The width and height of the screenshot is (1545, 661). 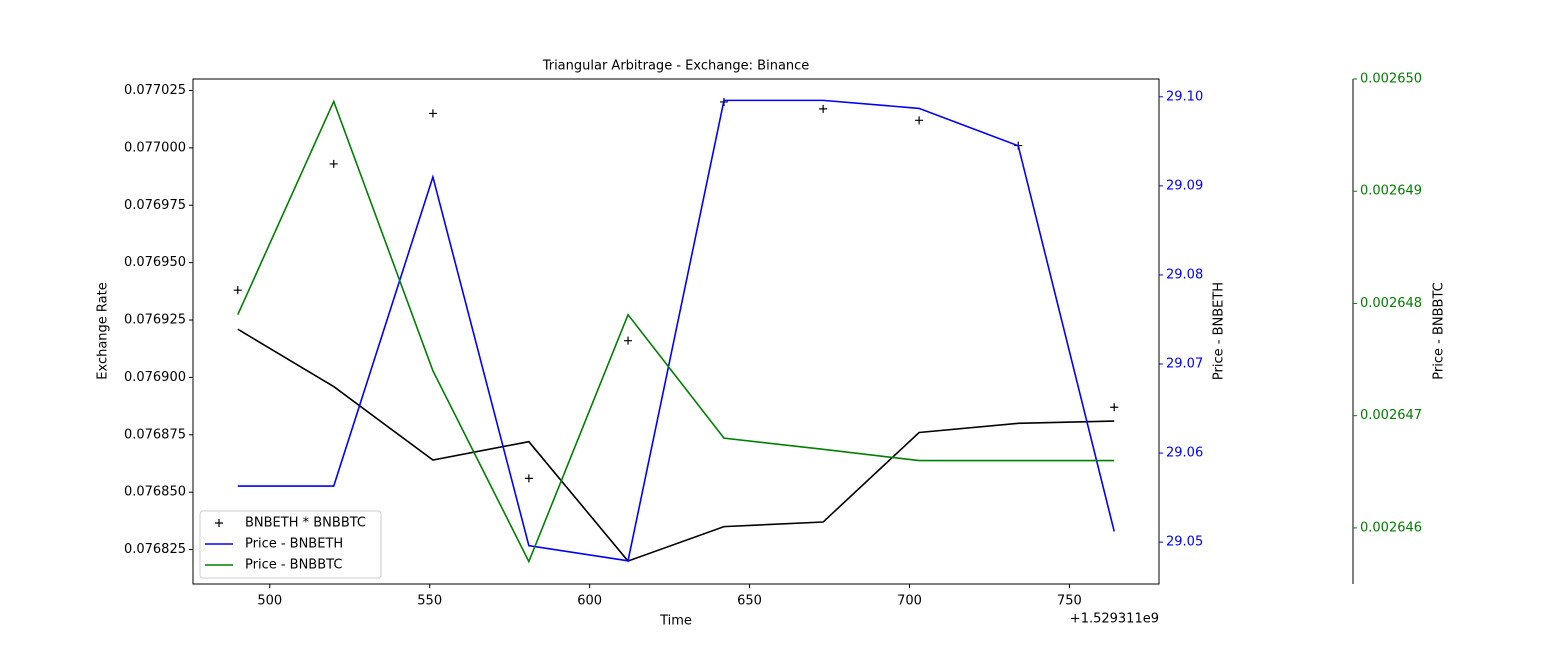 I want to click on y3-tick-label: 0.002647, so click(x=1391, y=415).